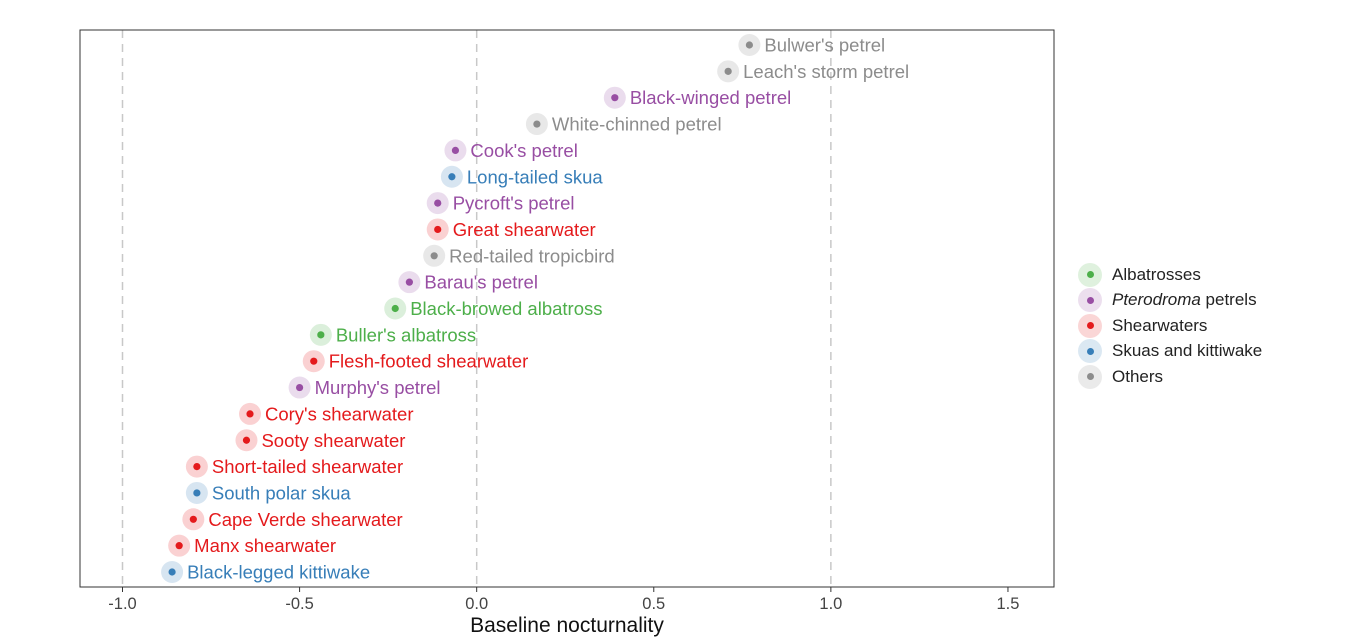 The width and height of the screenshot is (1358, 637). I want to click on data-point: Great shearwater, so click(511, 229).